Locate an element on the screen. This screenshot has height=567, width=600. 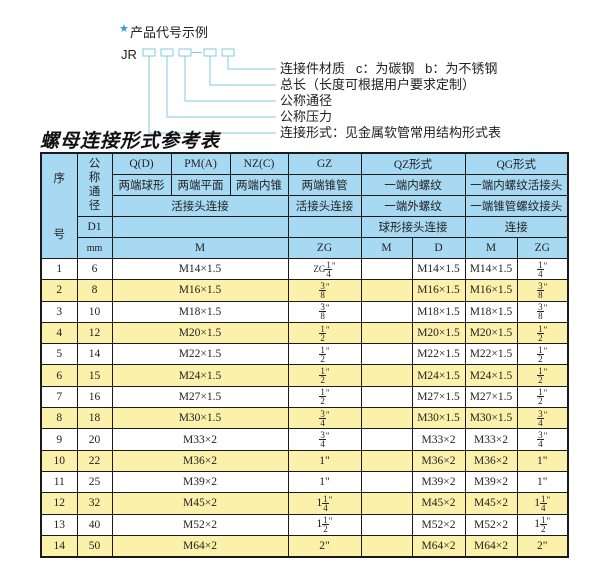
cell-qg-zg: 3 4 " is located at coordinates (542, 439).